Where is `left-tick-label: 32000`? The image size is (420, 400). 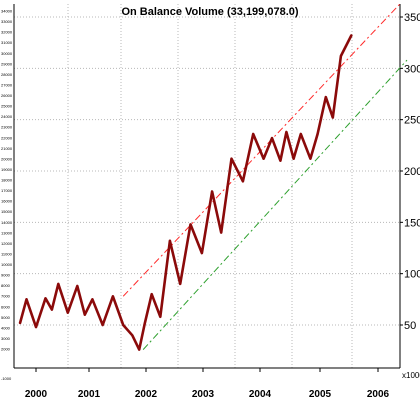
left-tick-label: 32000 is located at coordinates (7, 32).